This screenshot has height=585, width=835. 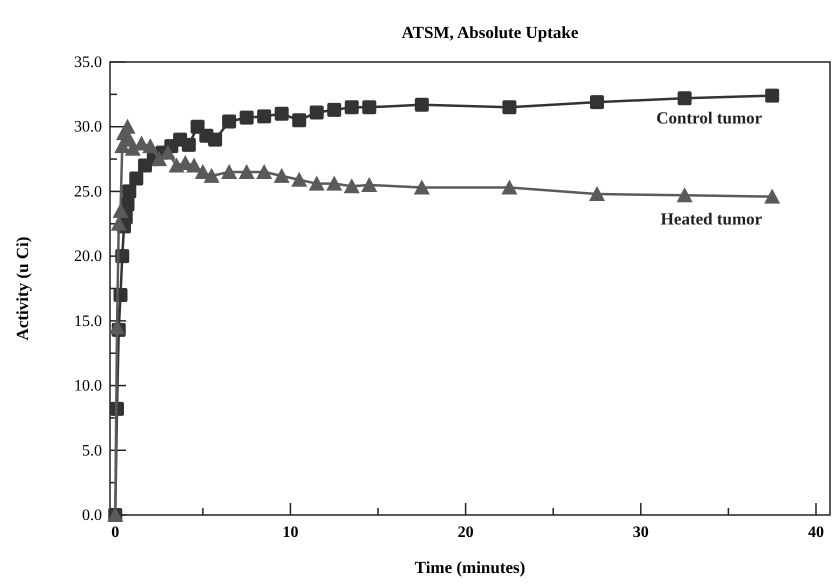 I want to click on chart-title: ATSM, Absolute Uptake, so click(x=490, y=32).